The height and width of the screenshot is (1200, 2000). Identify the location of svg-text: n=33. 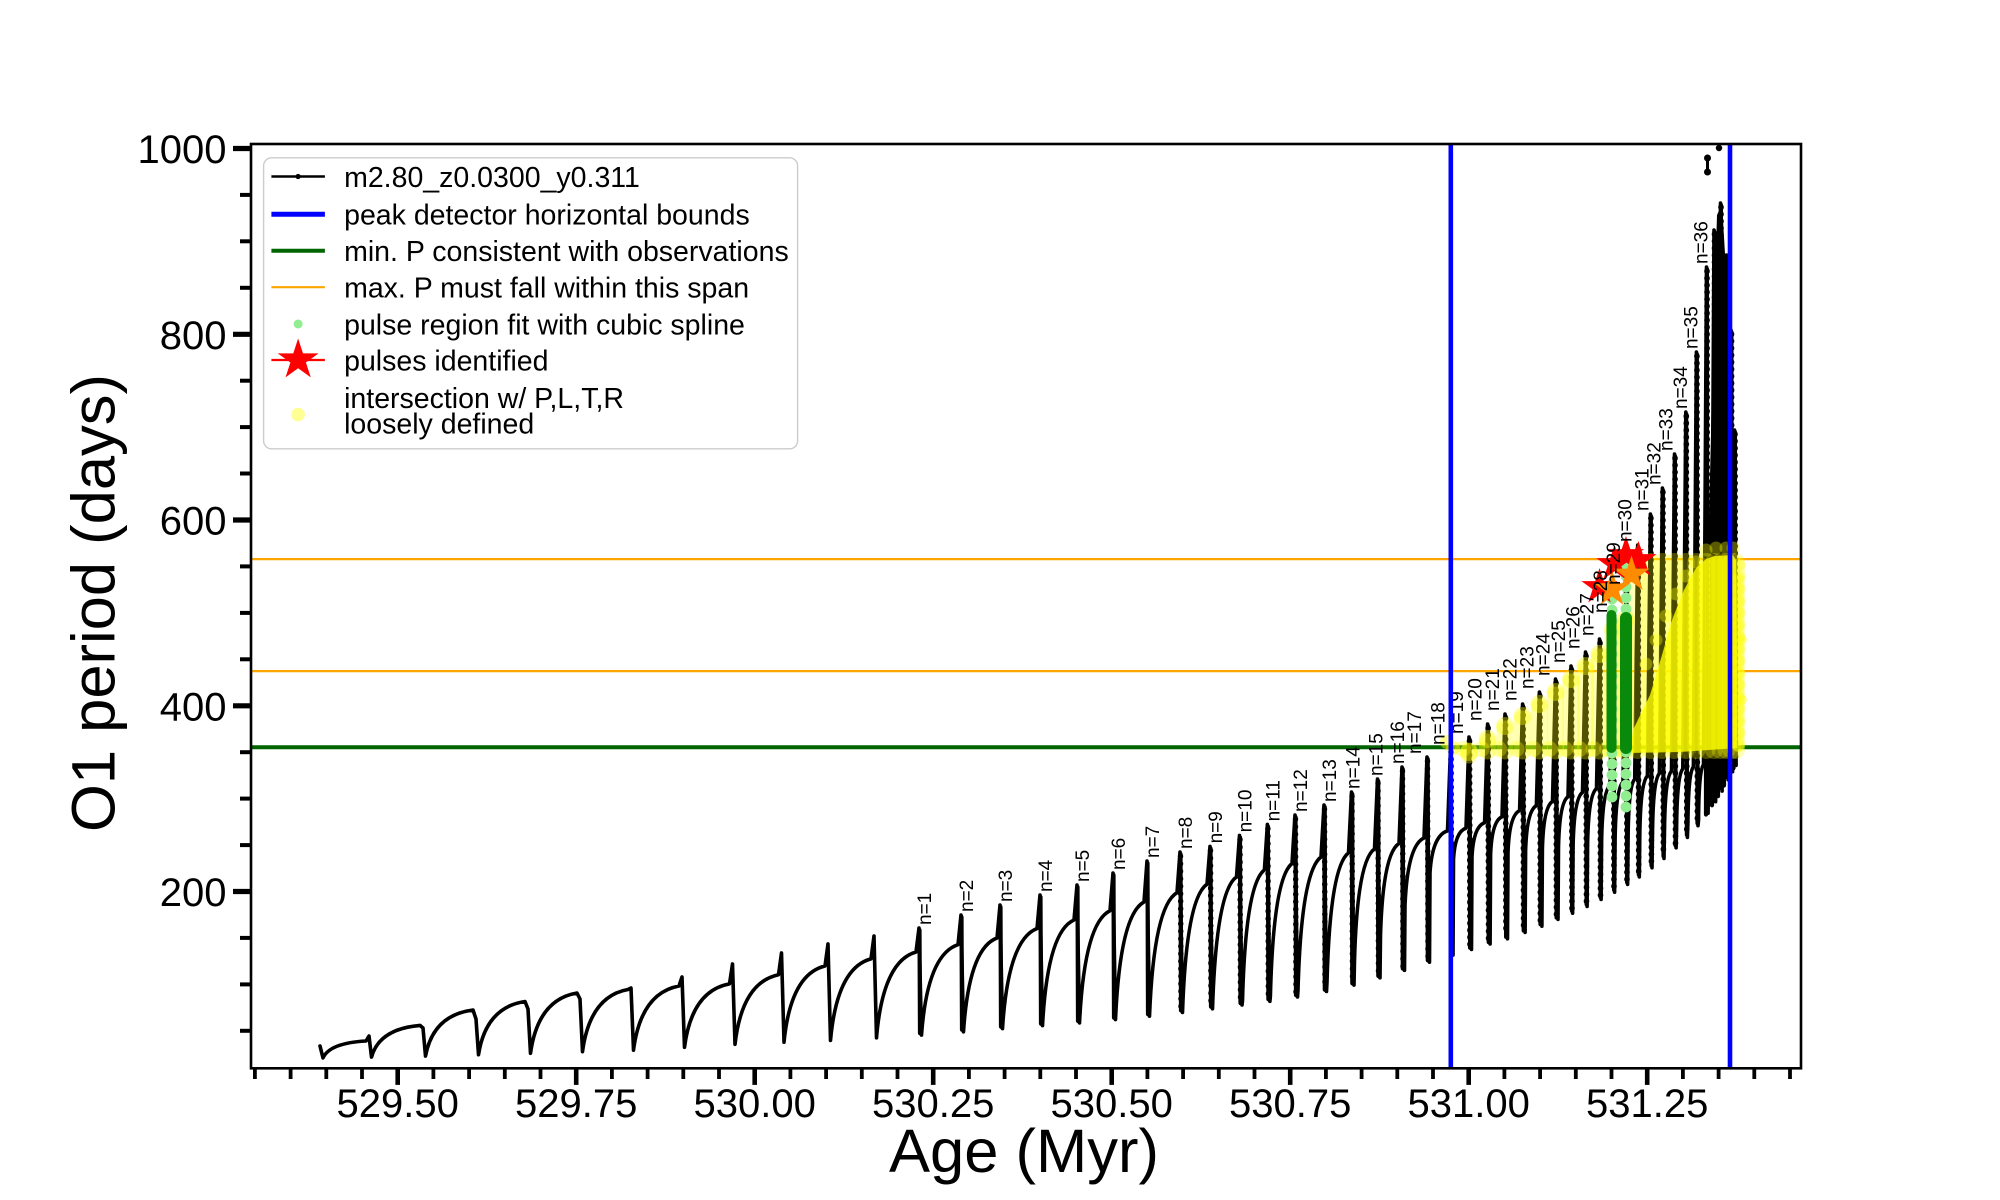
(1667, 429).